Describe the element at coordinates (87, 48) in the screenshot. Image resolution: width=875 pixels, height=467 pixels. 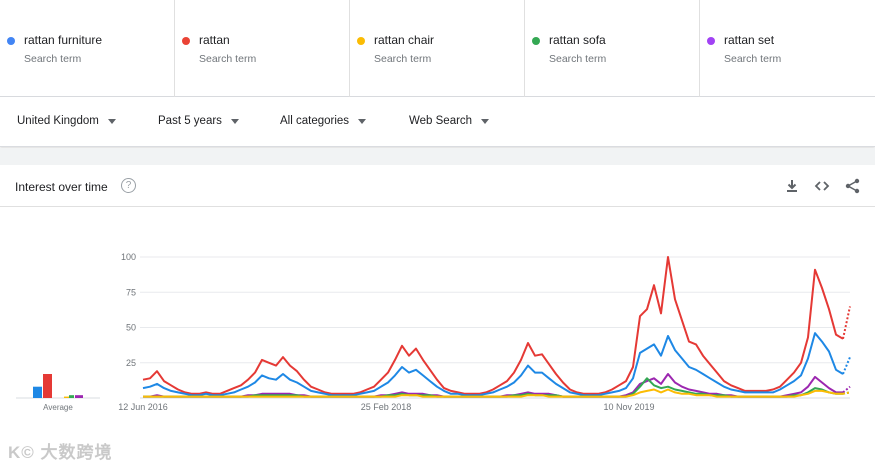
I see `search-term-1: rattan furniture Search term` at that location.